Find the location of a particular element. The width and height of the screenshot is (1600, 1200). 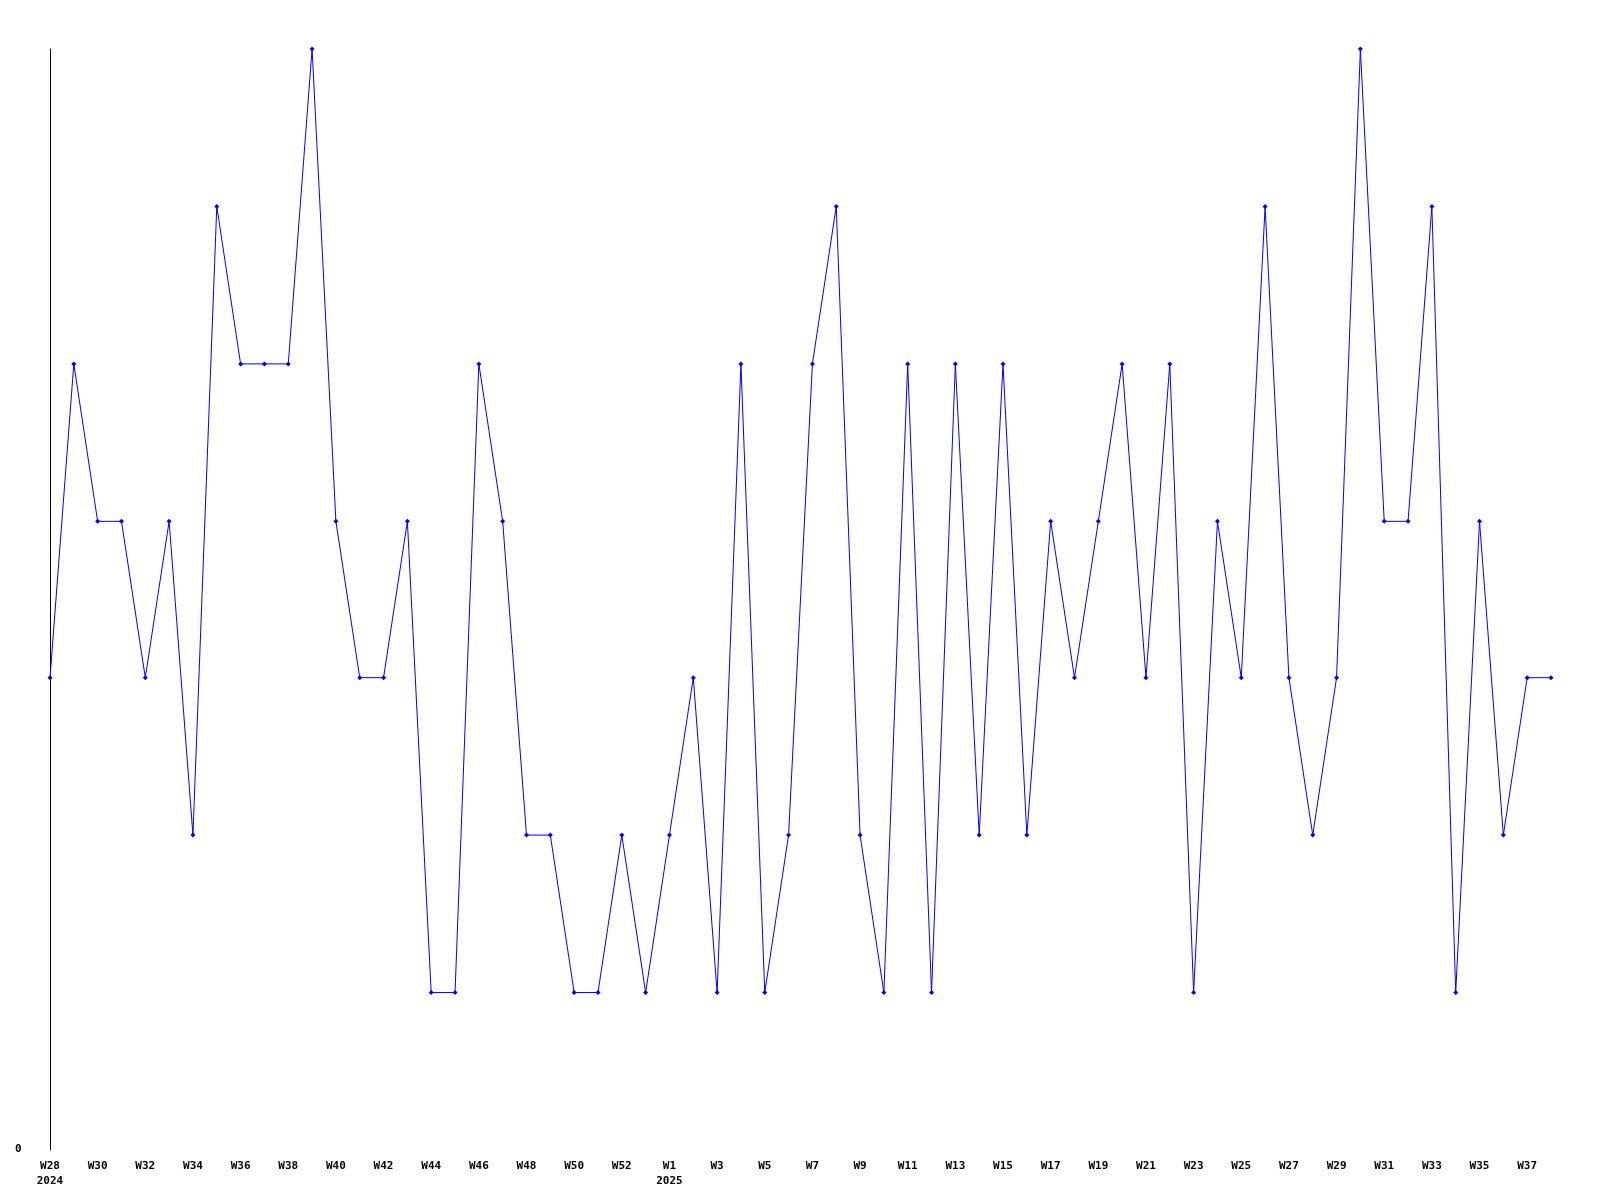

text: 0 is located at coordinates (18, 1148).